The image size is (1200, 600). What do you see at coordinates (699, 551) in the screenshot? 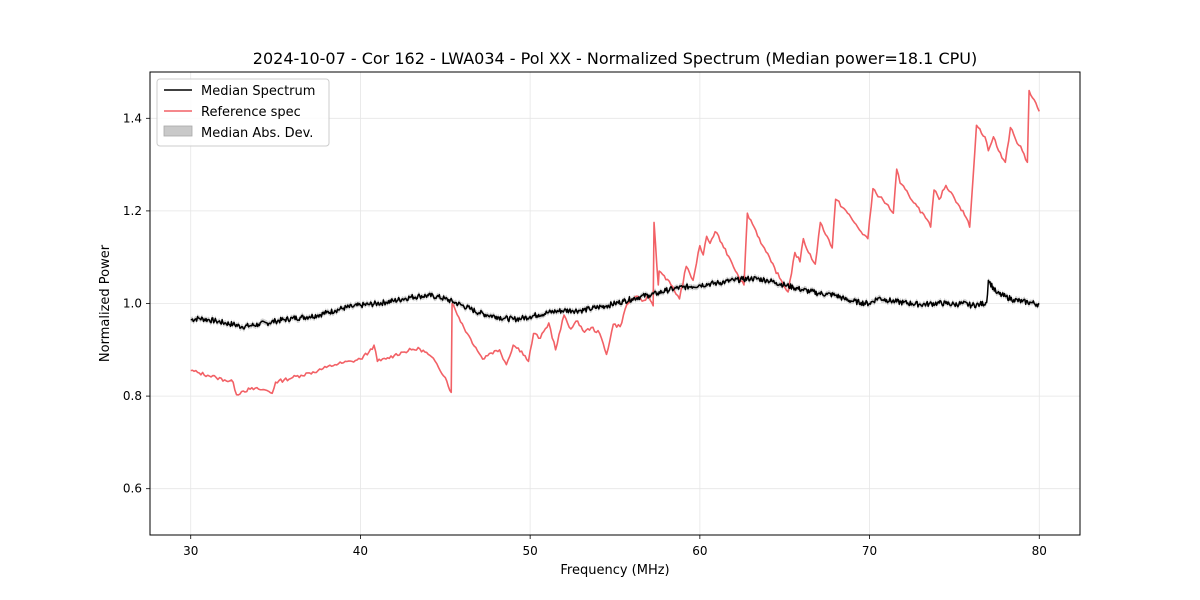
I see `x-tick-label: 60` at bounding box center [699, 551].